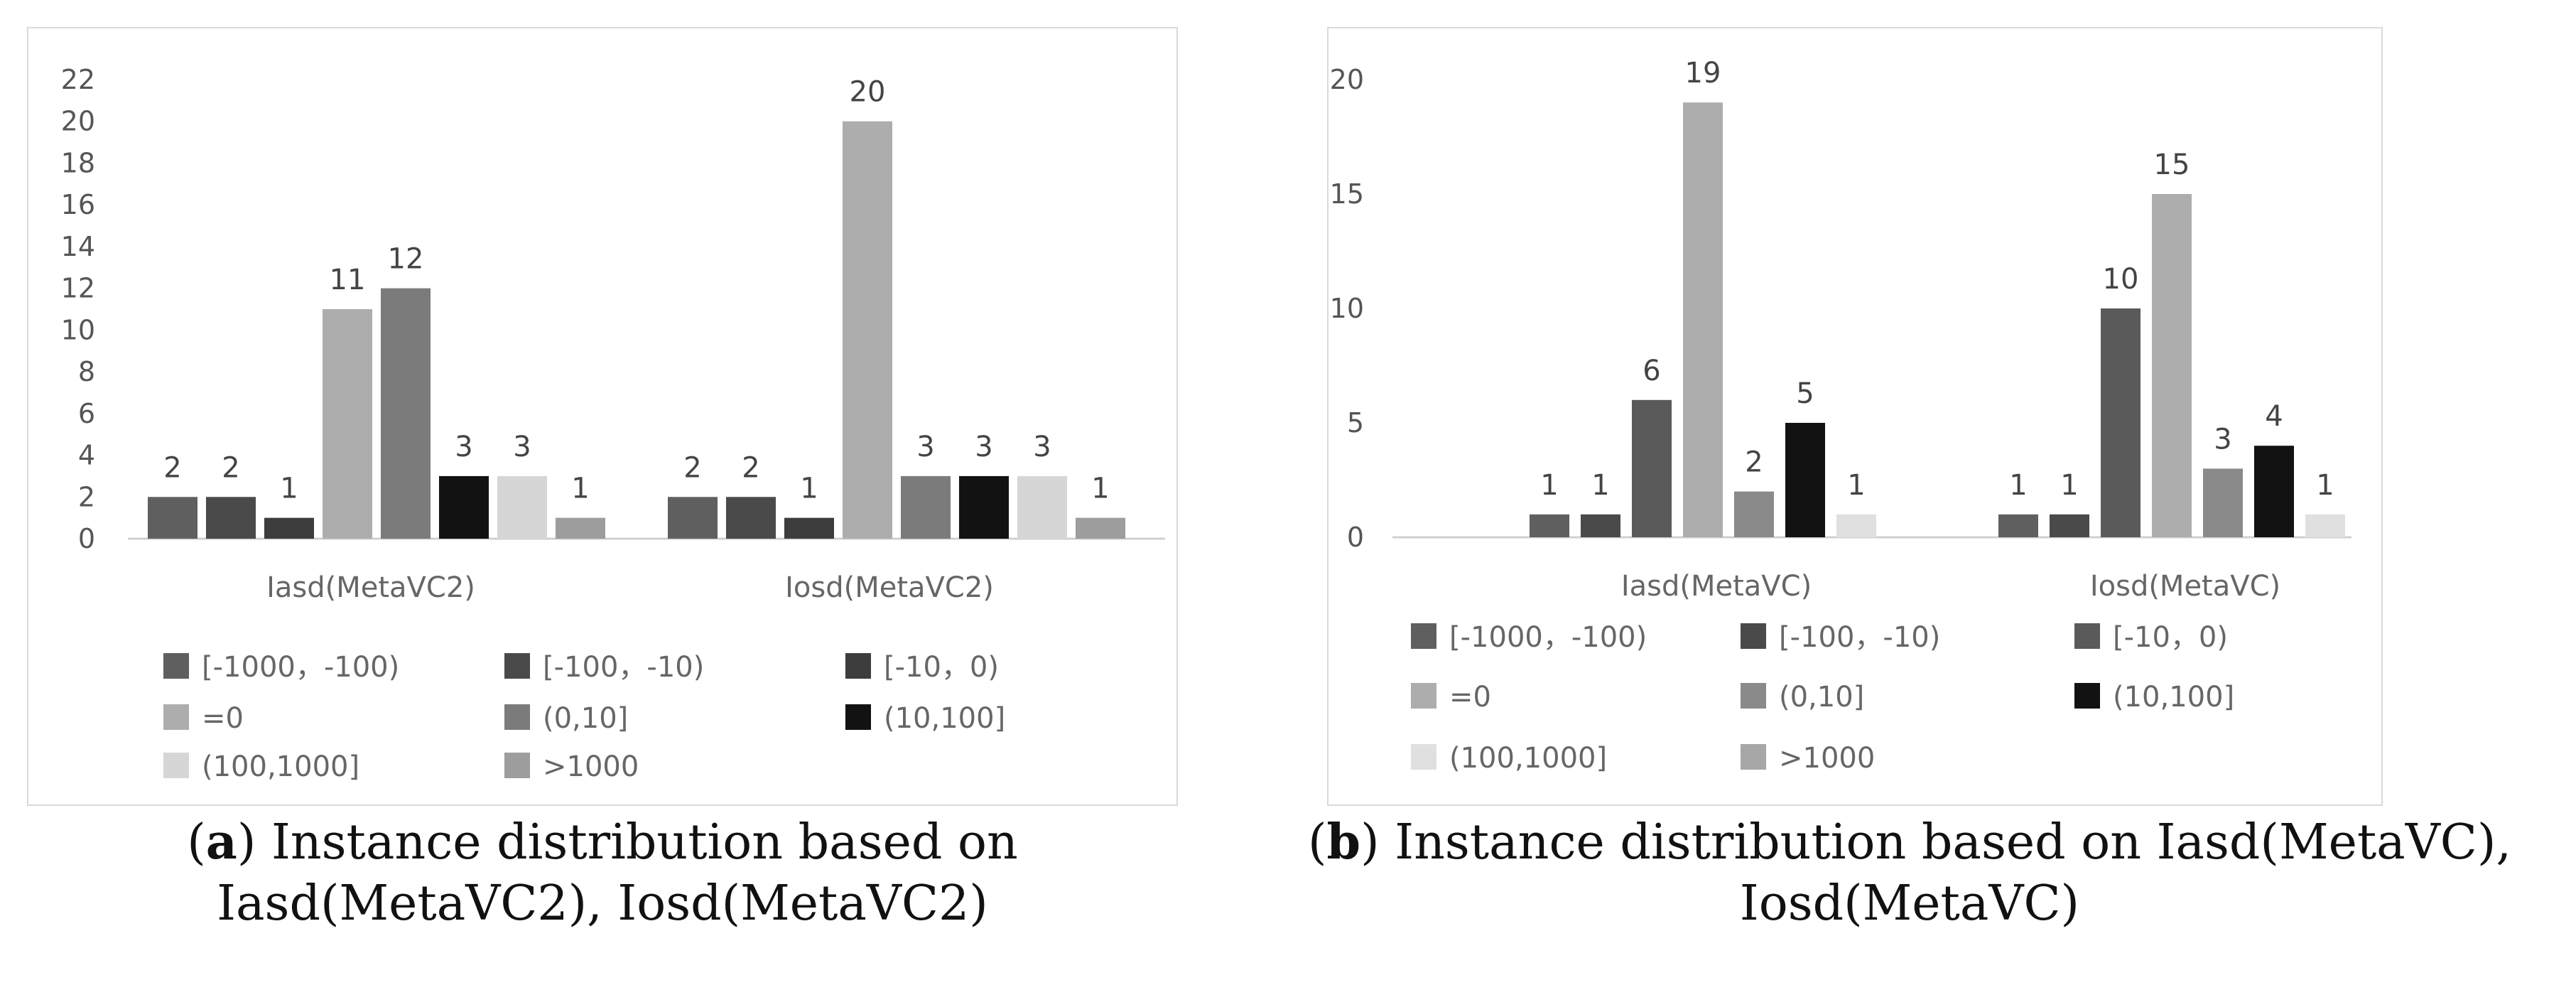 The width and height of the screenshot is (2576, 985). I want to click on chart-a-data-label-c1-s4: 3, so click(925, 447).